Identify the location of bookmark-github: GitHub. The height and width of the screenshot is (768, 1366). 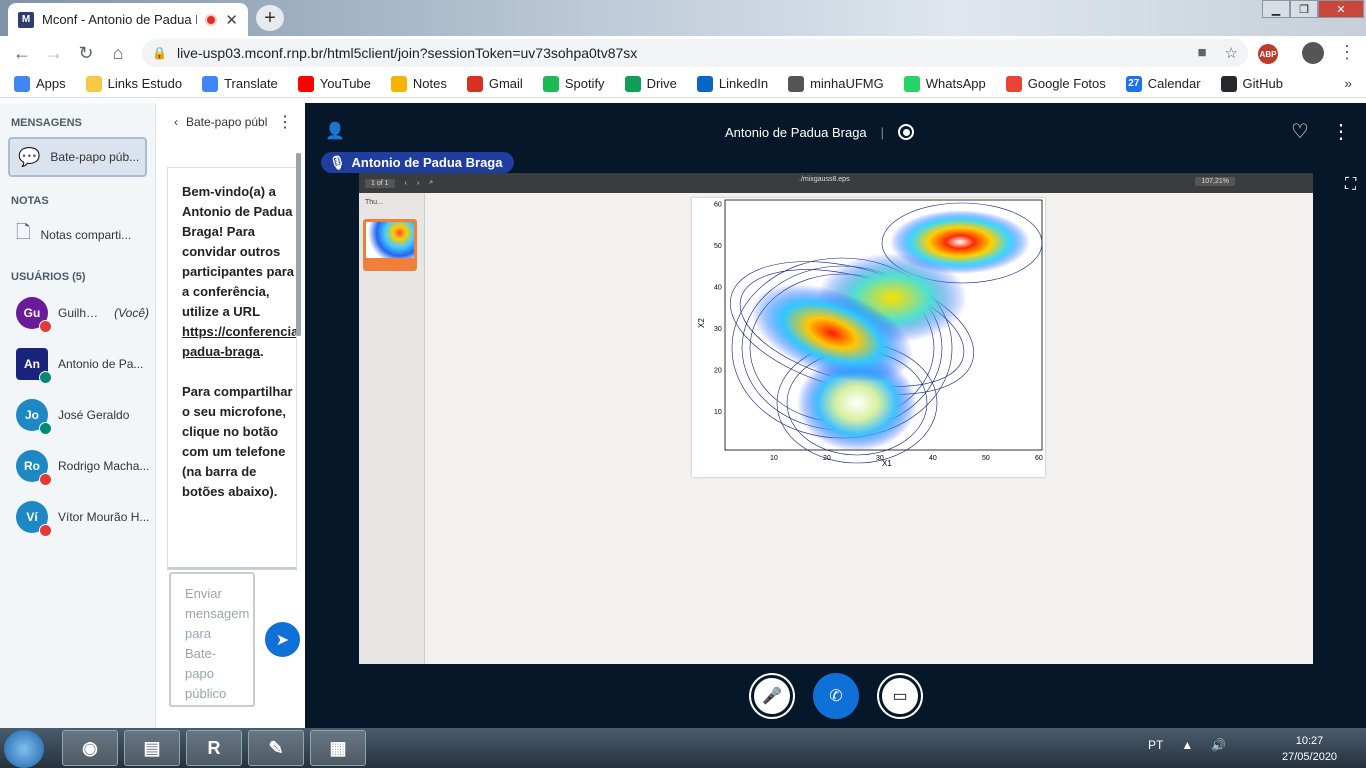
(1251, 83).